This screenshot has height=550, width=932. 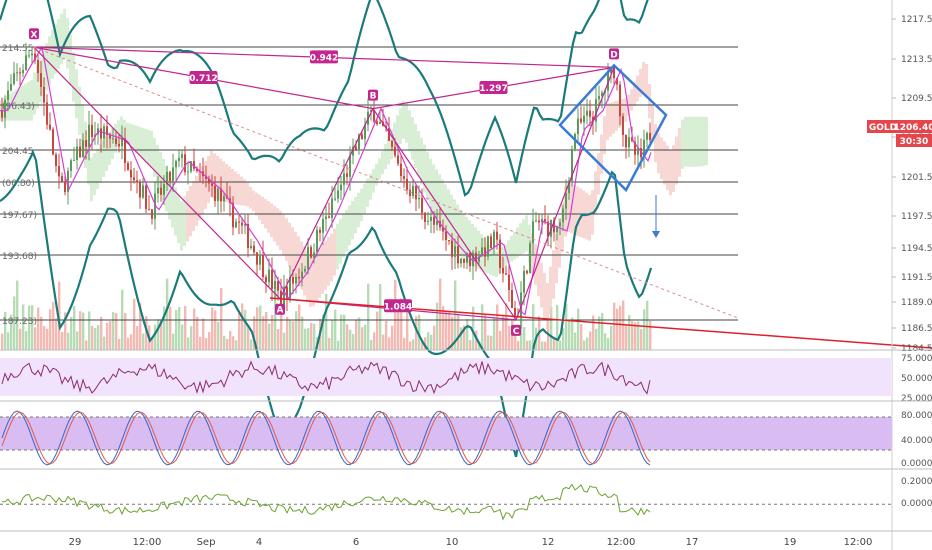 What do you see at coordinates (656, 234) in the screenshot?
I see `target-arrow-head` at bounding box center [656, 234].